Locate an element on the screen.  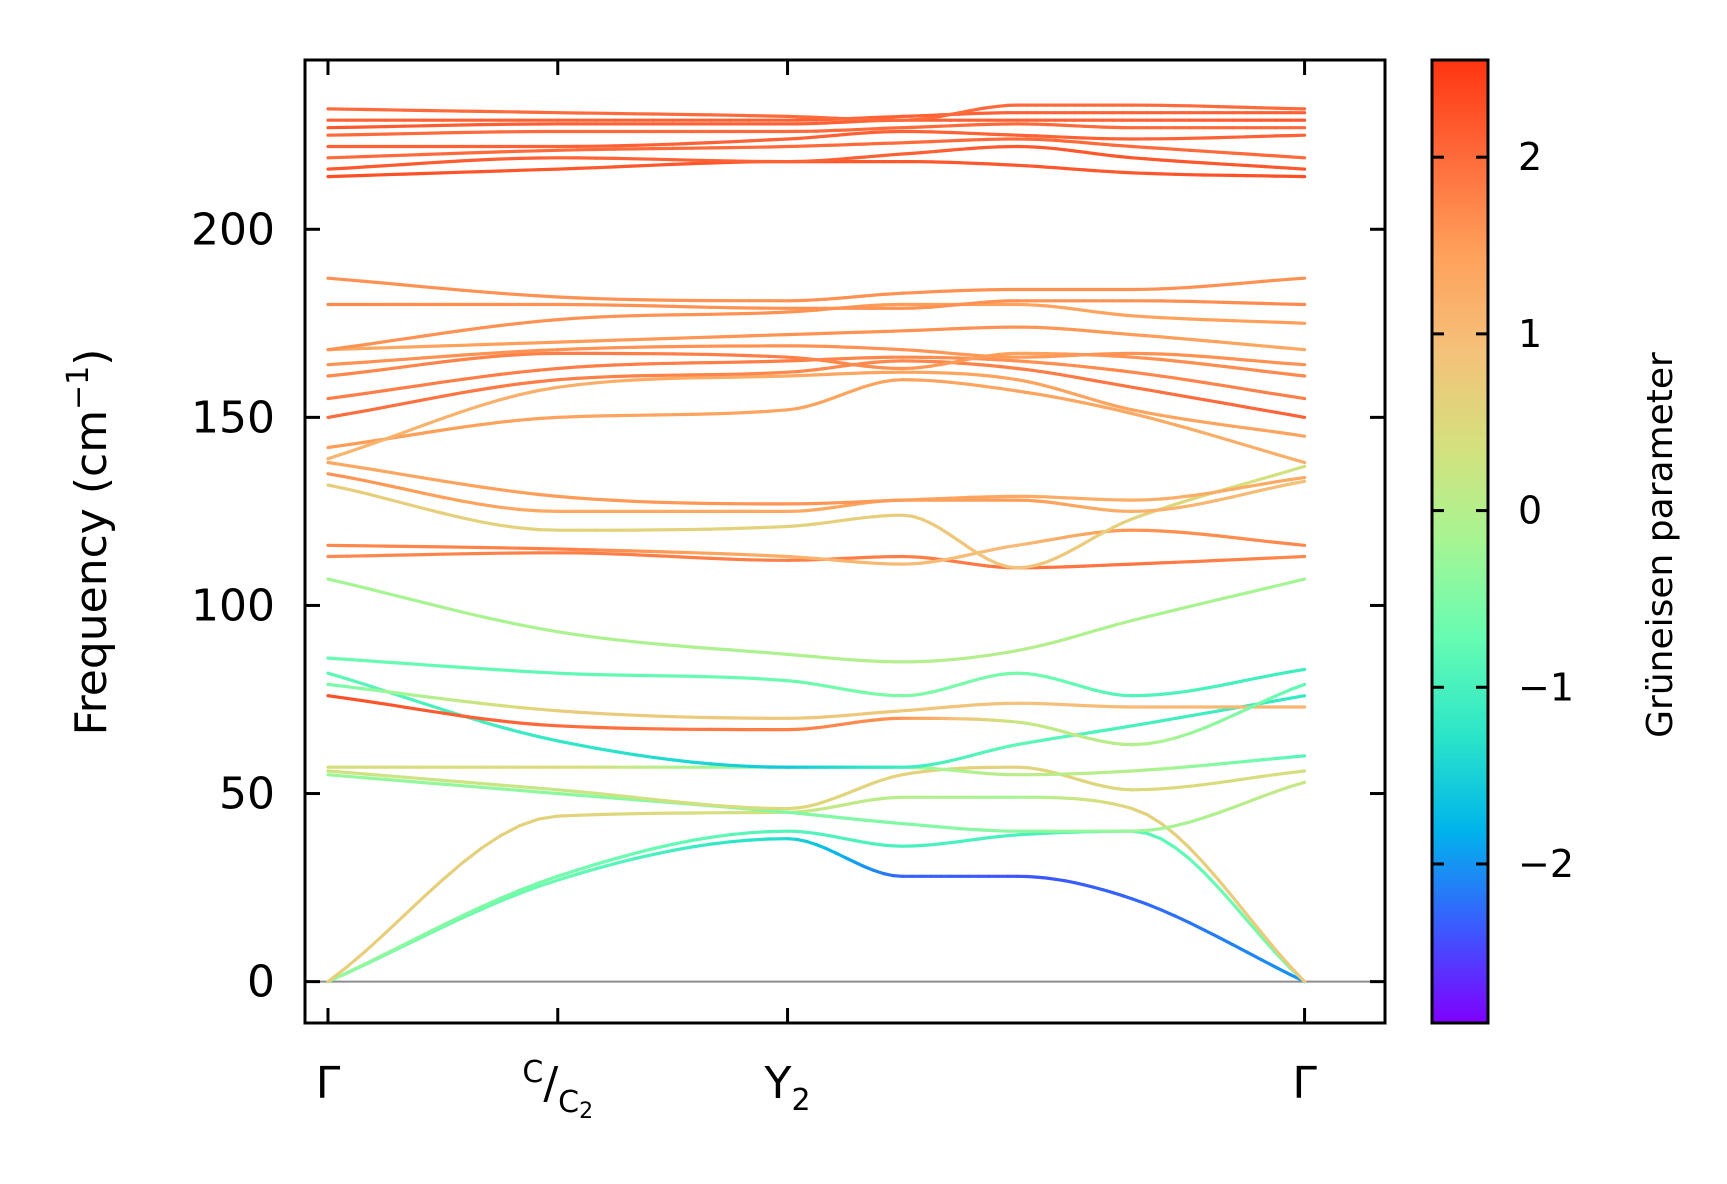
y-tick-label: 100 is located at coordinates (233, 605).